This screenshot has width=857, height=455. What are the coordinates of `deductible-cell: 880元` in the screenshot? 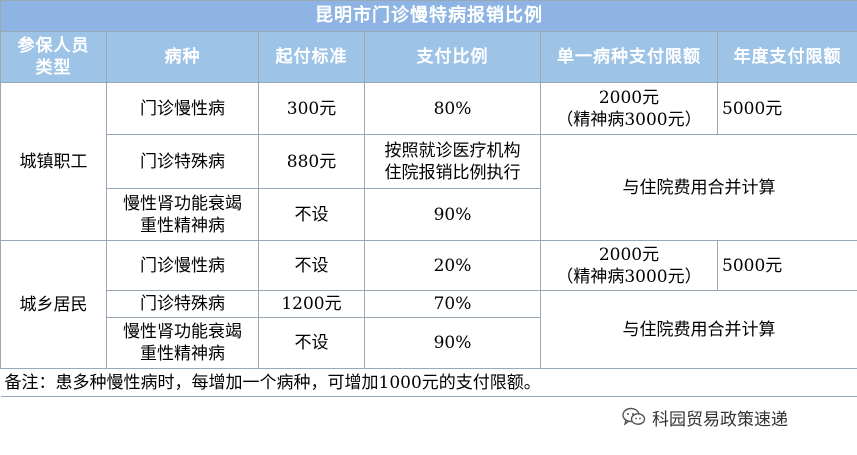 It's located at (311, 161).